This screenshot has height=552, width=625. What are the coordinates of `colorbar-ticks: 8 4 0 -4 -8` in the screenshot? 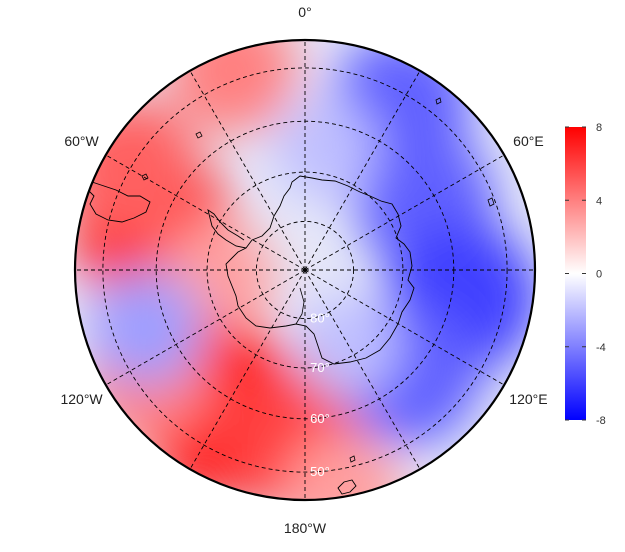 It's located at (585, 274).